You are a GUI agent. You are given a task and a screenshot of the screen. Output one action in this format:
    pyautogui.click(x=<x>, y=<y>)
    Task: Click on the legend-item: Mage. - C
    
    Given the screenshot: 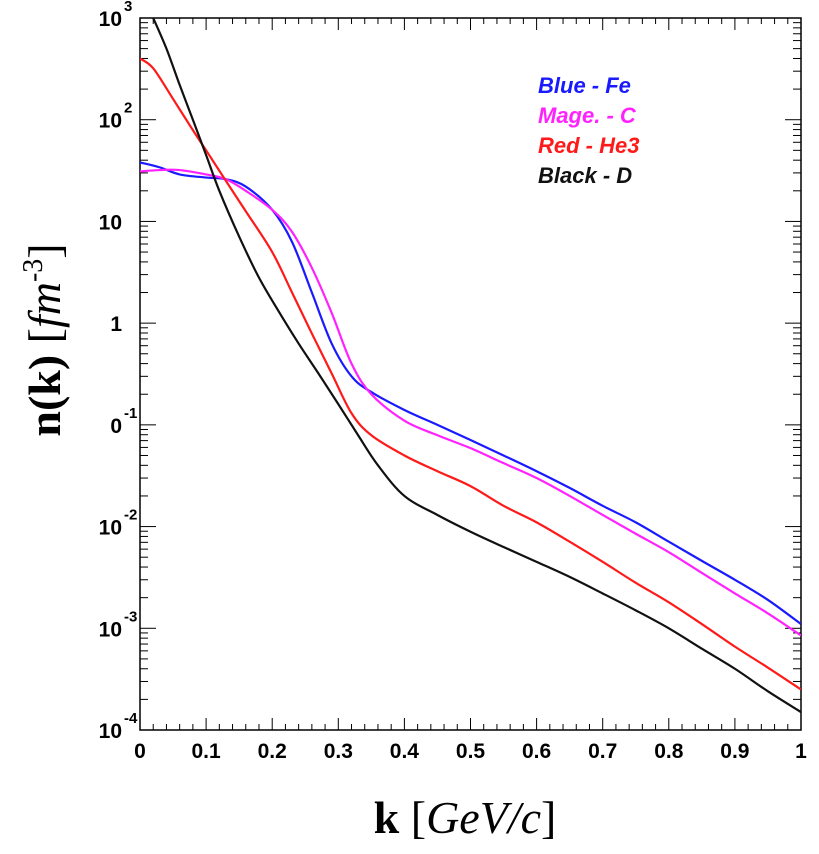 What is the action you would take?
    pyautogui.click(x=587, y=115)
    